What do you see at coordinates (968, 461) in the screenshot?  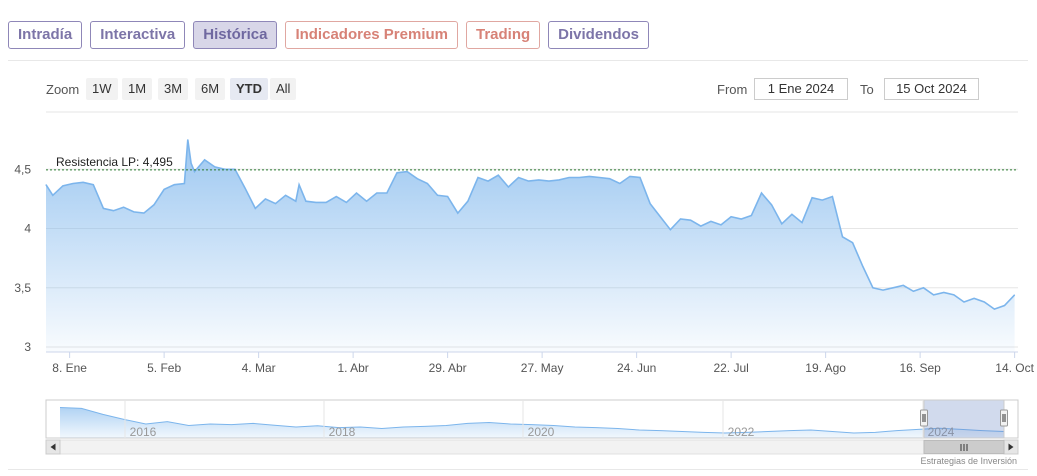 I see `credits-link: Estrategias de Inversión` at bounding box center [968, 461].